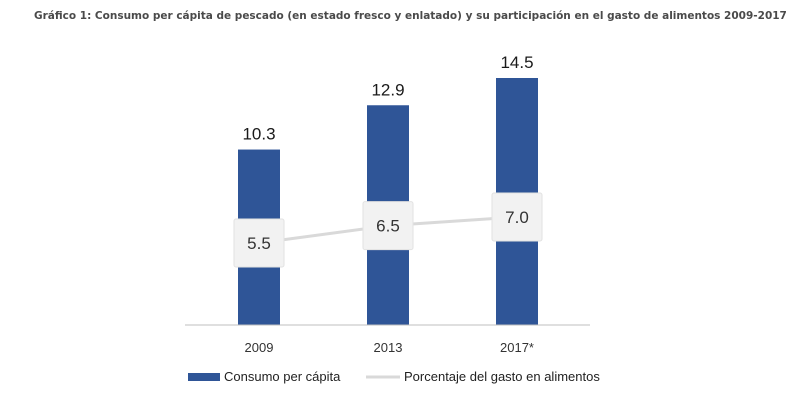  I want to click on bar-value-label-2: 14.5, so click(516, 62).